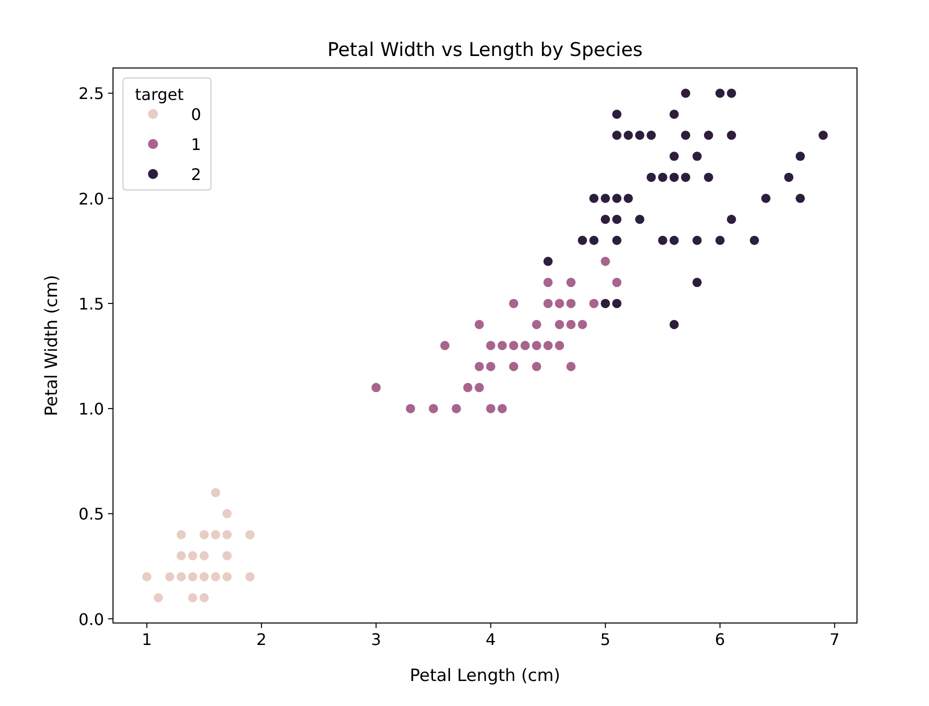 Image resolution: width=929 pixels, height=706 pixels. Describe the element at coordinates (835, 639) in the screenshot. I see `x-tick-label: 7` at that location.